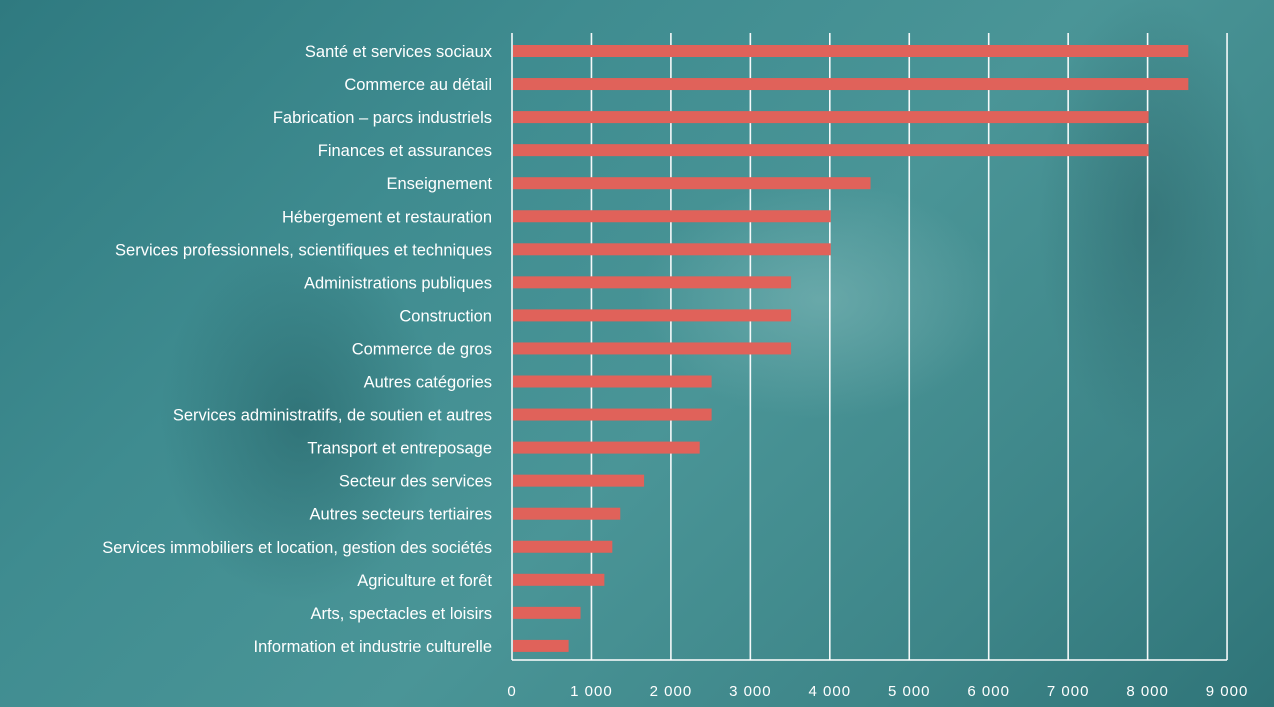  I want to click on category-label: Enseignement, so click(440, 184).